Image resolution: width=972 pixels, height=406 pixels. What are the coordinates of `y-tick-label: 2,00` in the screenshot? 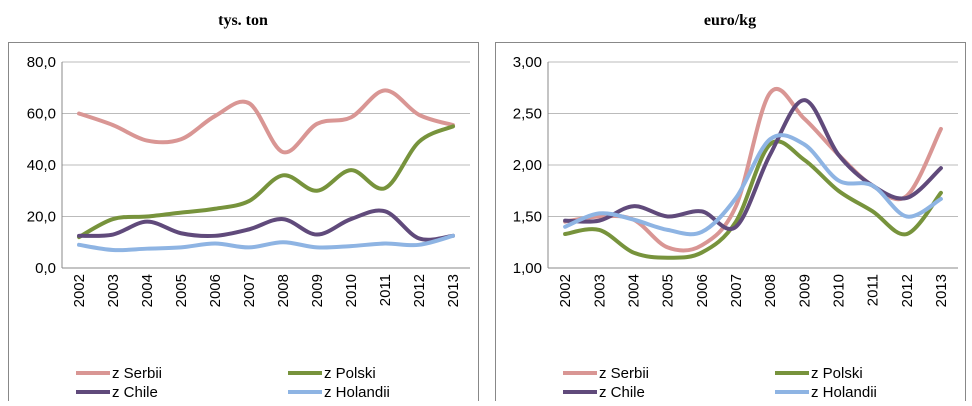 It's located at (527, 165).